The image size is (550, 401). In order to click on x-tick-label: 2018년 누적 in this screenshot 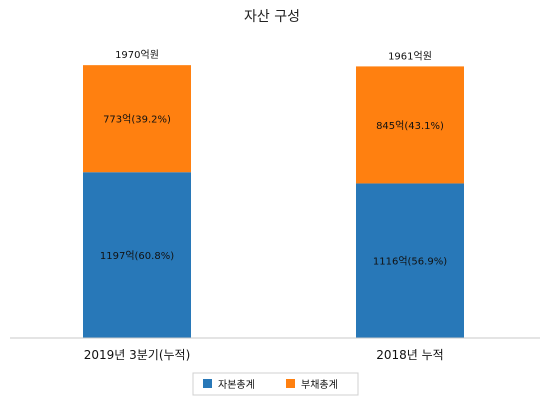, I will do `click(409, 355)`.